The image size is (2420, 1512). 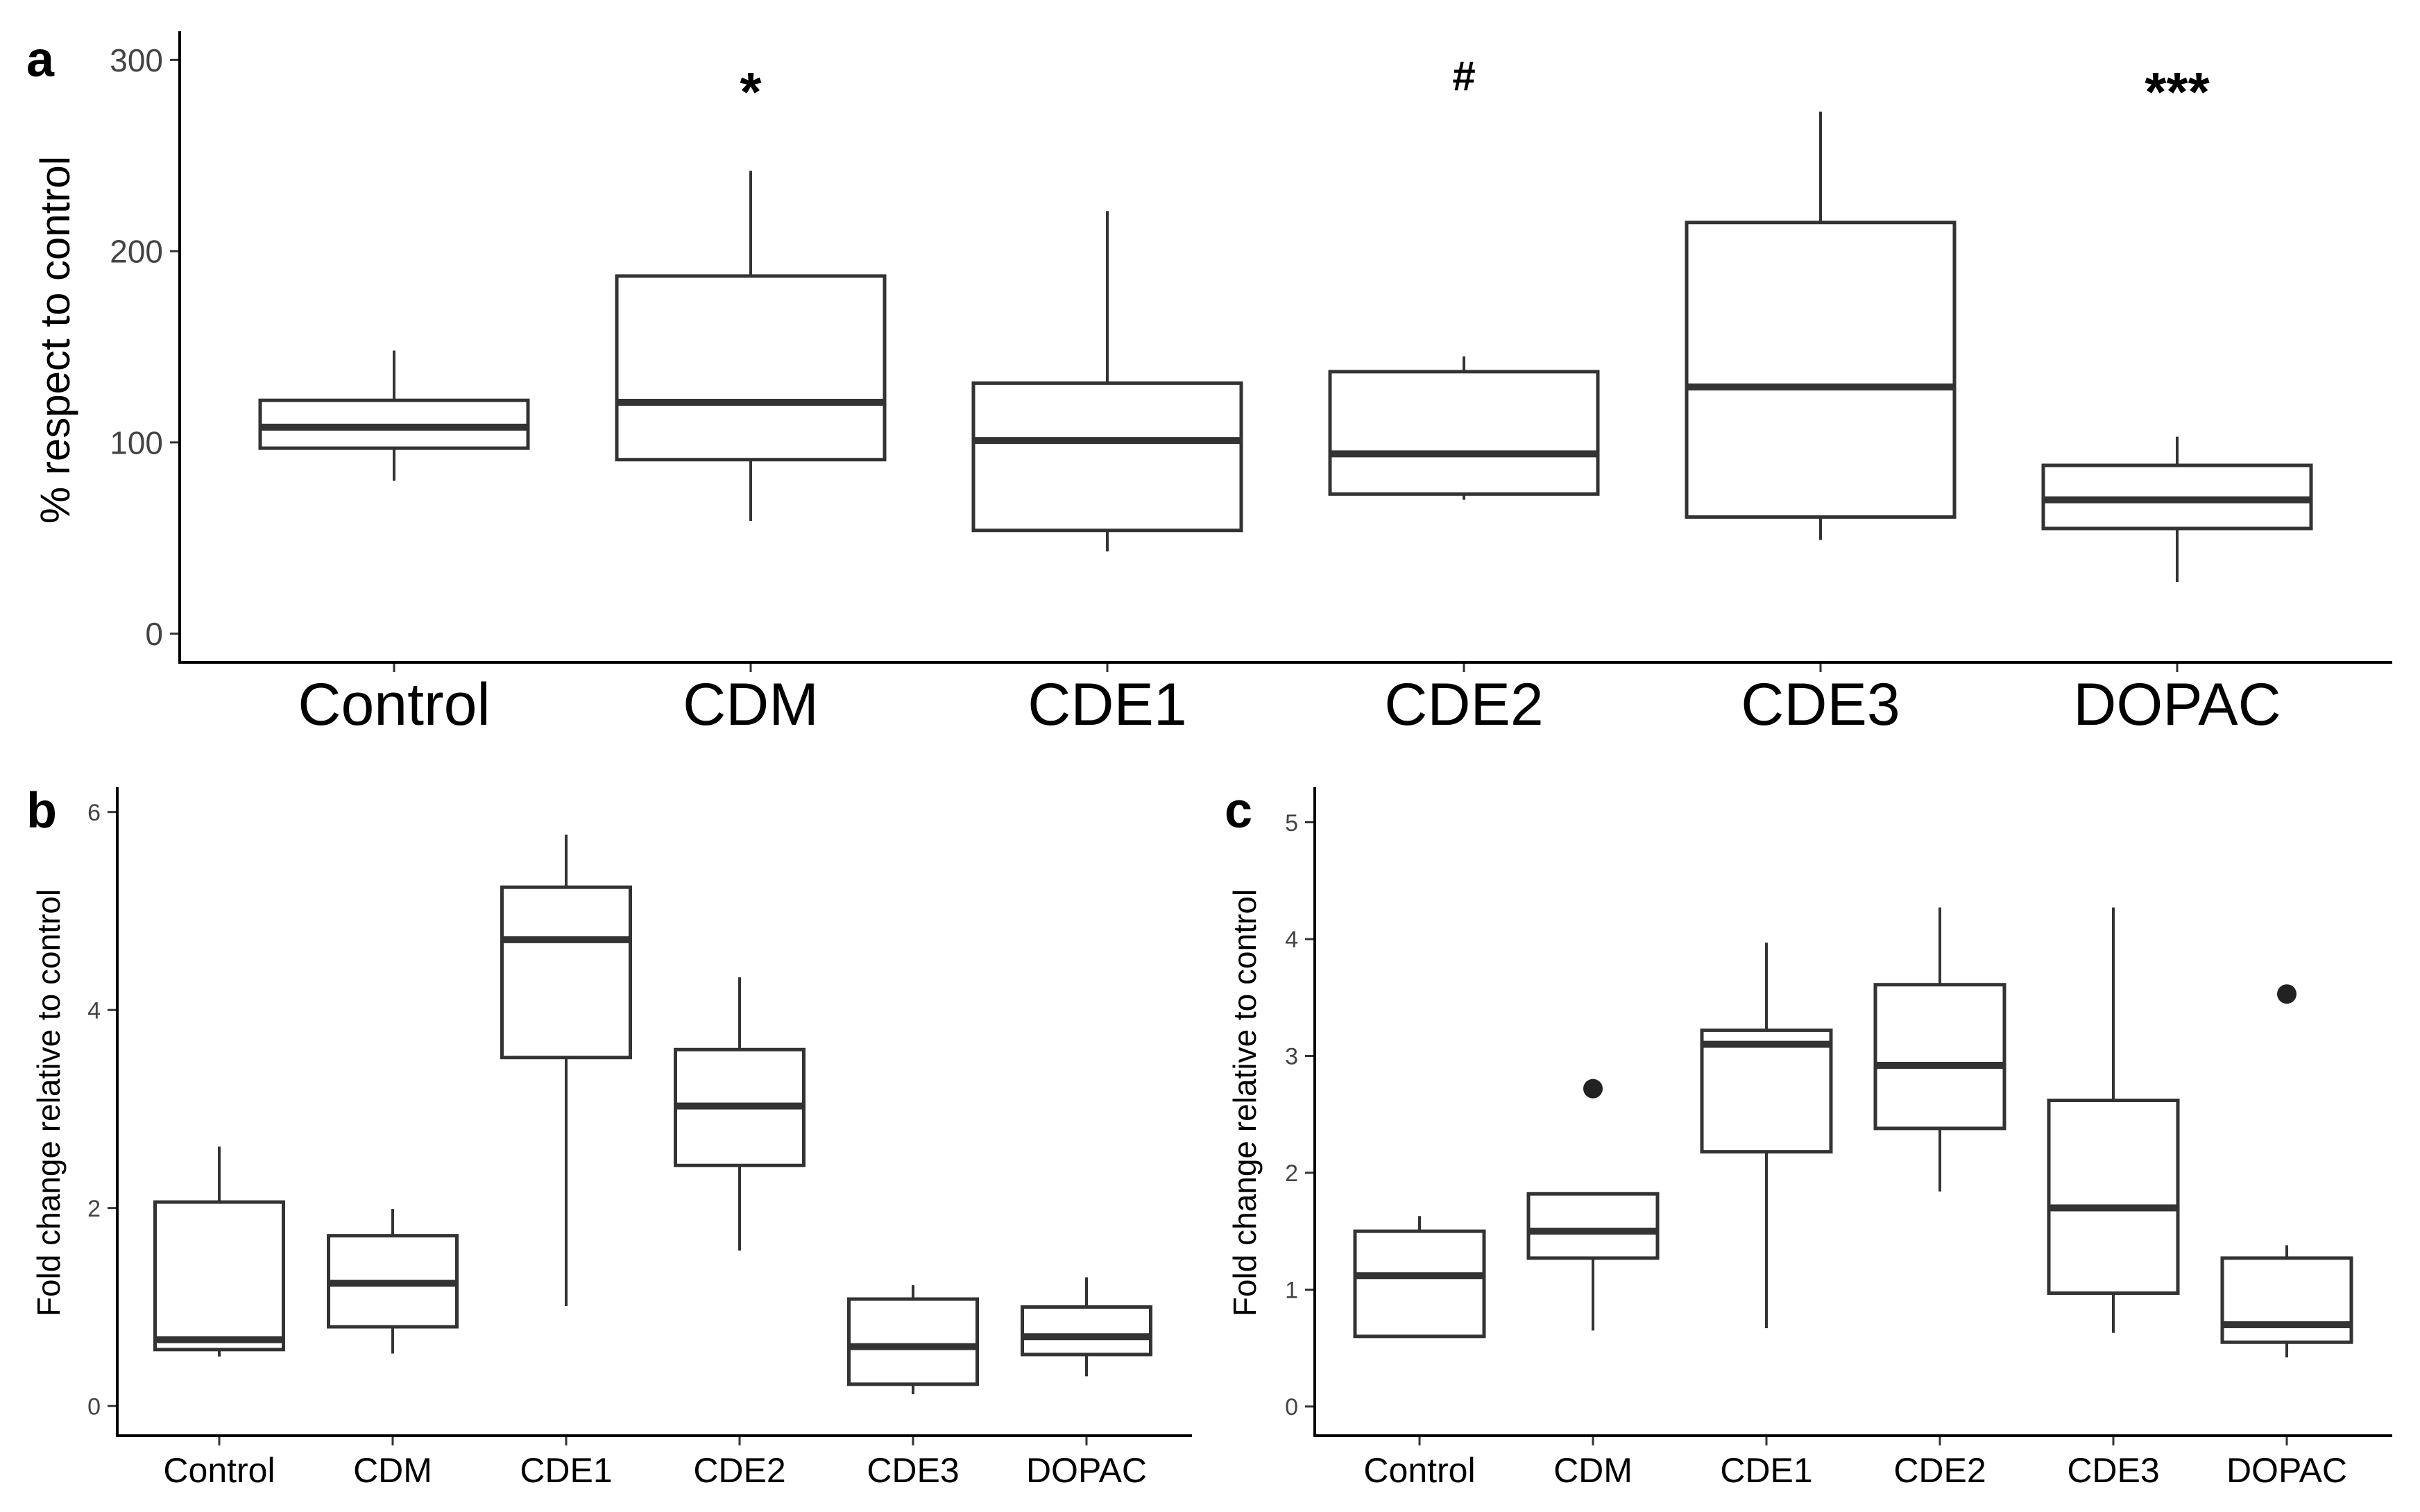 What do you see at coordinates (40, 60) in the screenshot?
I see `panel-a-letter: a` at bounding box center [40, 60].